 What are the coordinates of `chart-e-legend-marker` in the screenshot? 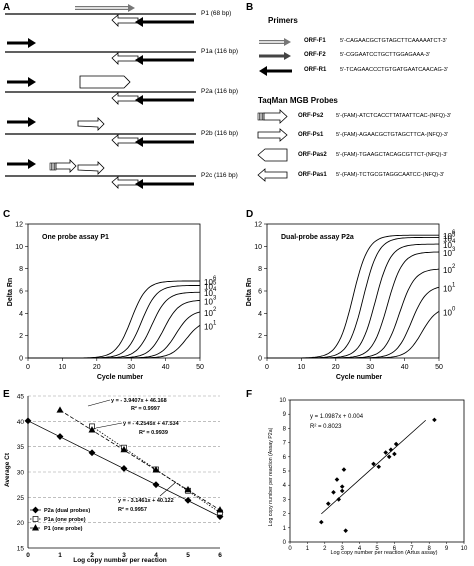 It's located at (35, 519).